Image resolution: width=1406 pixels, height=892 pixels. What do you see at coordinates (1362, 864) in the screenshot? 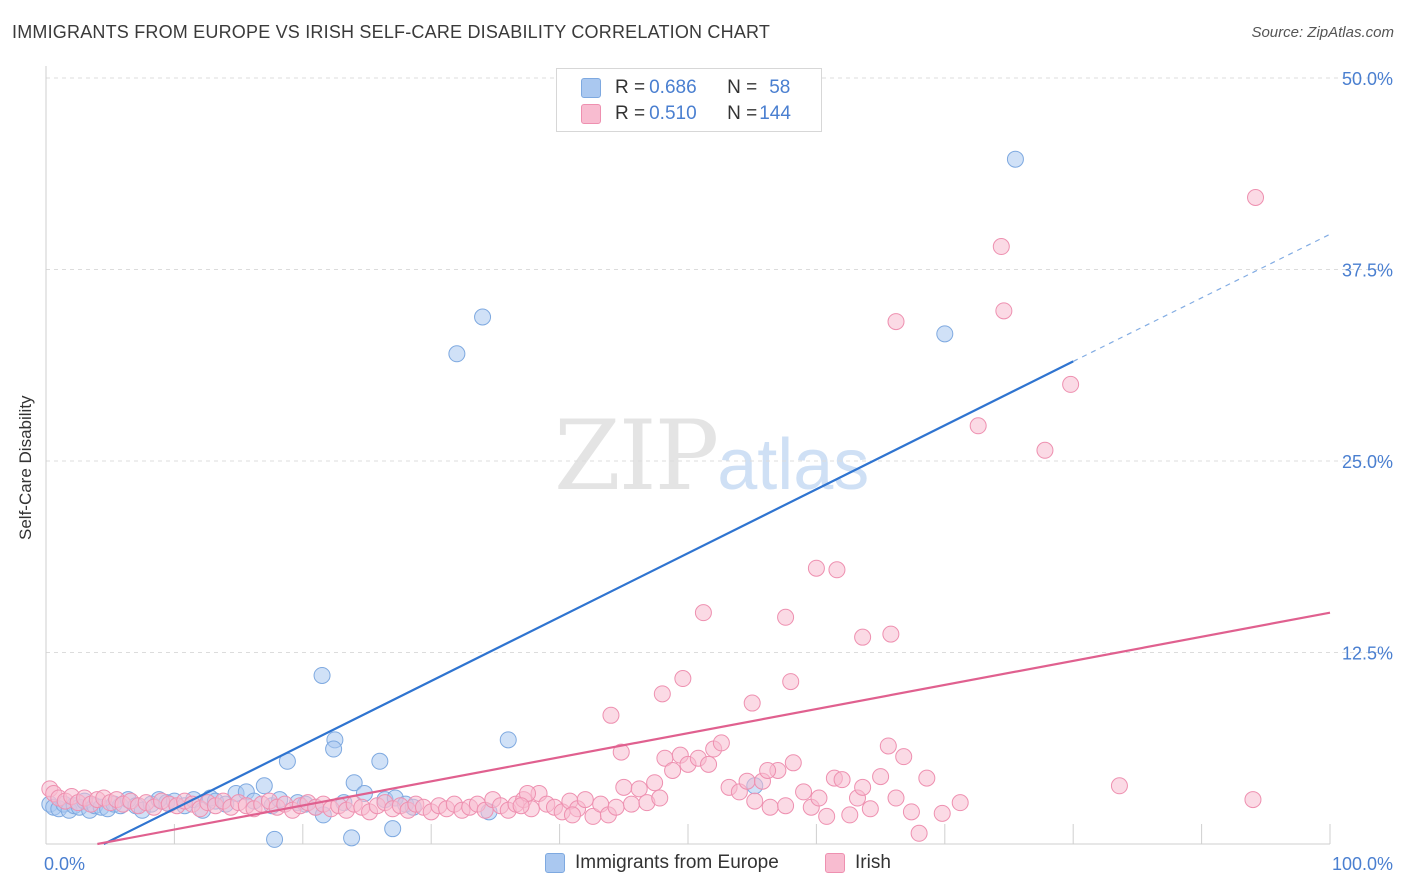
I see `x-tick-label: 100.0%` at bounding box center [1362, 864].